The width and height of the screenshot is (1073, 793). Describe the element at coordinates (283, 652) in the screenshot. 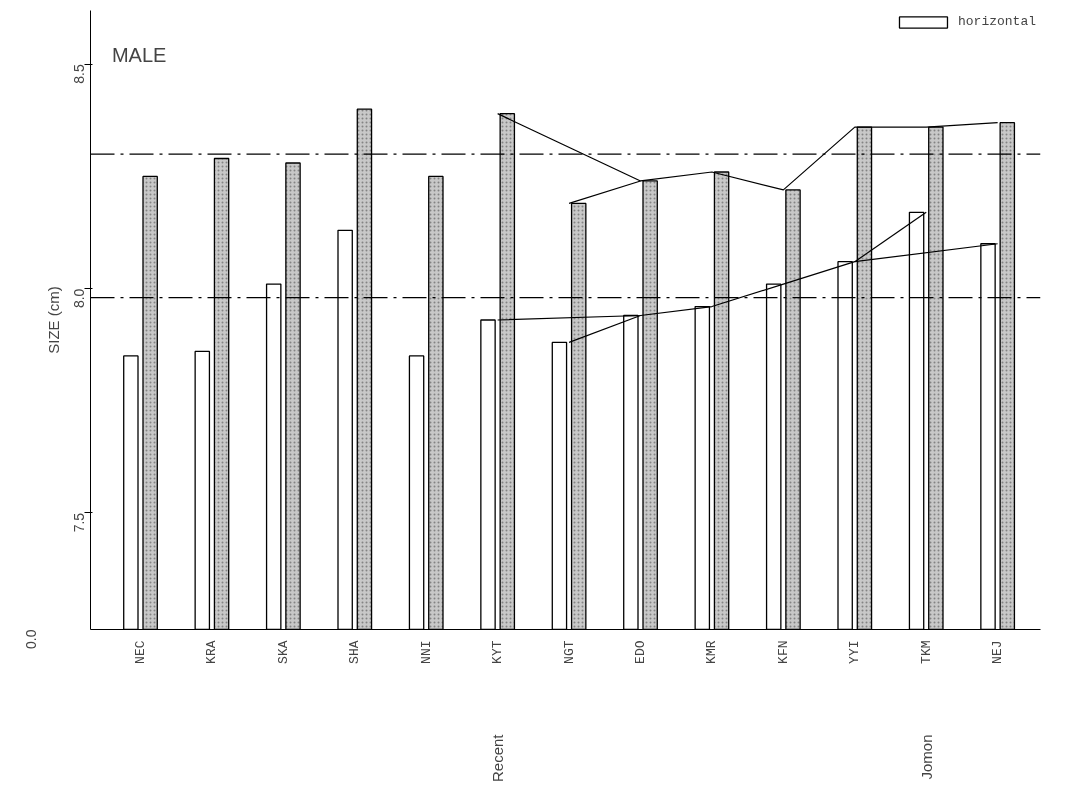

I see `x-tick-label: SKA` at that location.